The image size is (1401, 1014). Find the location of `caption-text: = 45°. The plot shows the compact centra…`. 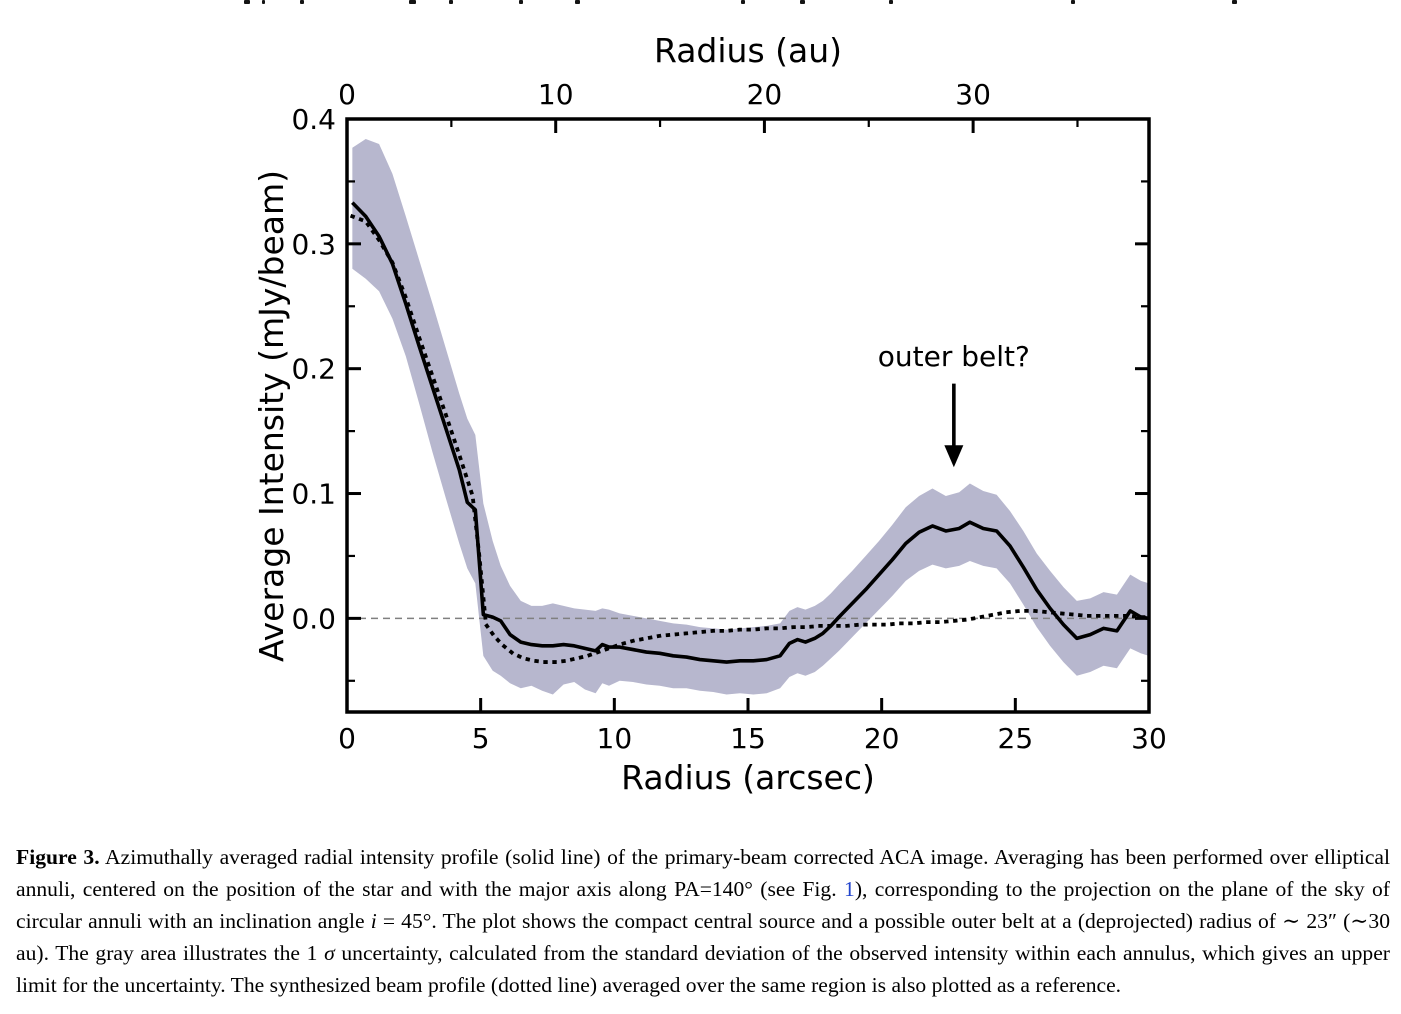

caption-text: = 45°. The plot shows the compact centra… is located at coordinates (703, 937).